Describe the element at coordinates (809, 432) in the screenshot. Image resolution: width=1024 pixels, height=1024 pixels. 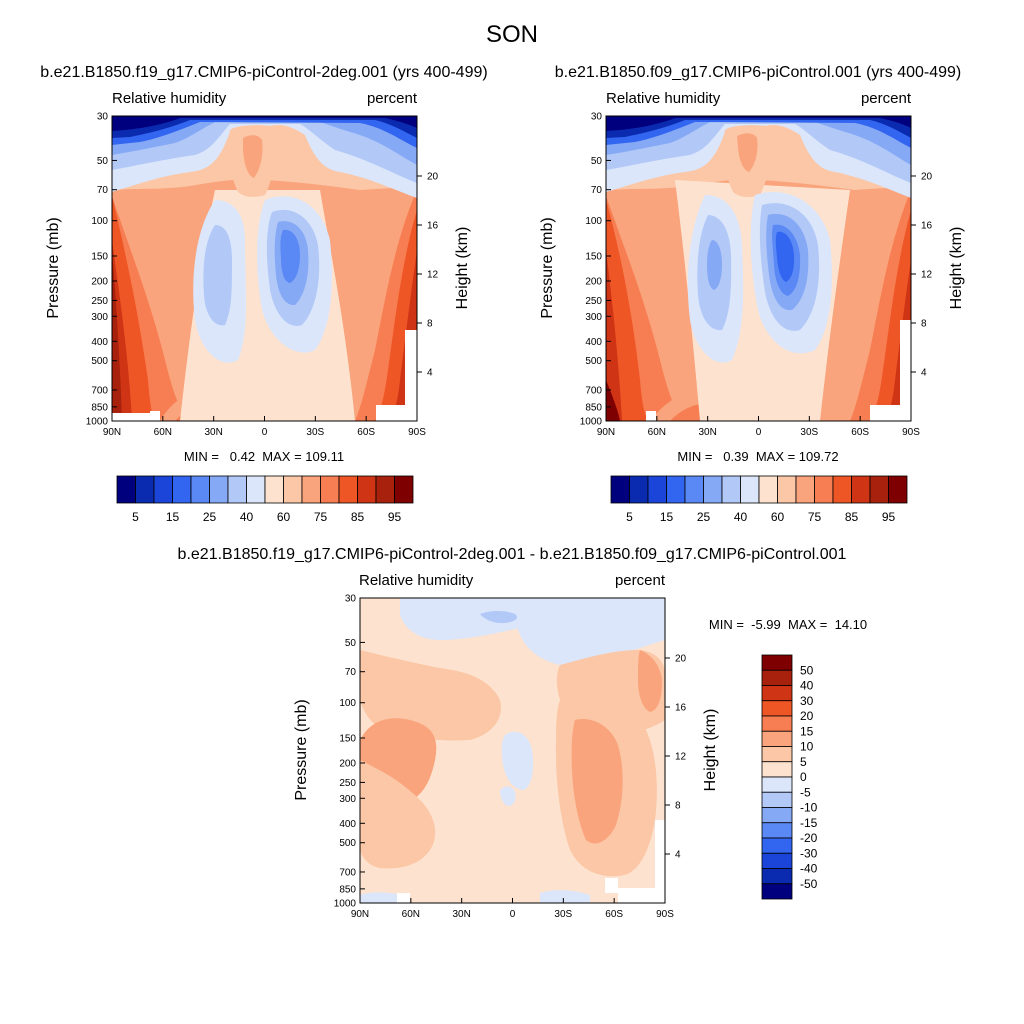
I see `panel-2-xtick-label: 30S` at that location.